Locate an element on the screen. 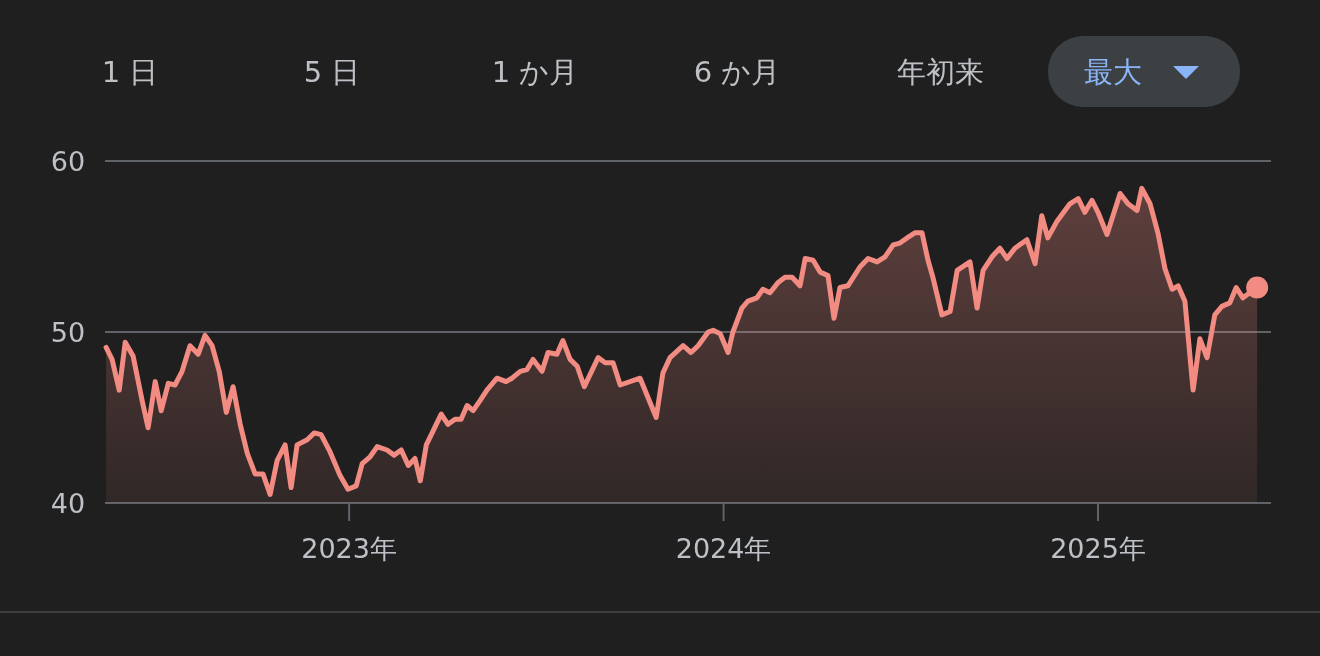 The image size is (1320, 656). y-tick-label: 40 is located at coordinates (68, 503).